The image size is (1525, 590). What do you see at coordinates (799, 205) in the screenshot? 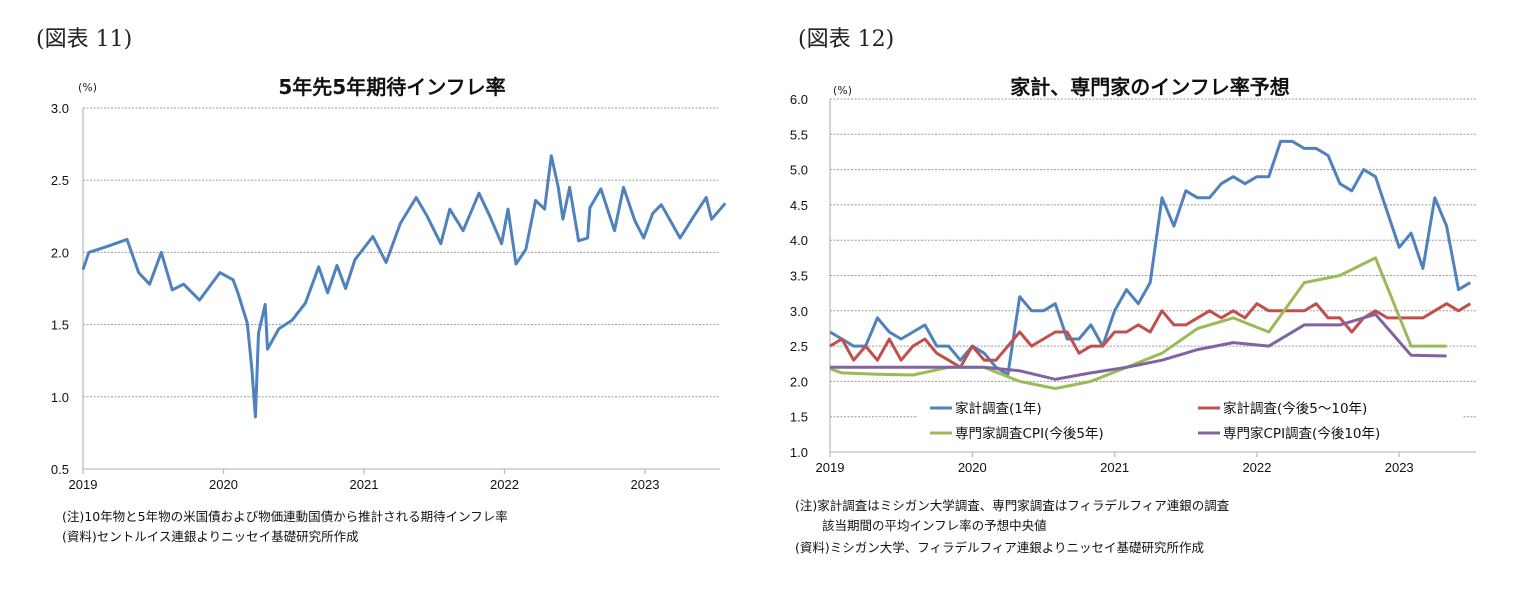
I see `y-tick-label: 4.5` at bounding box center [799, 205].